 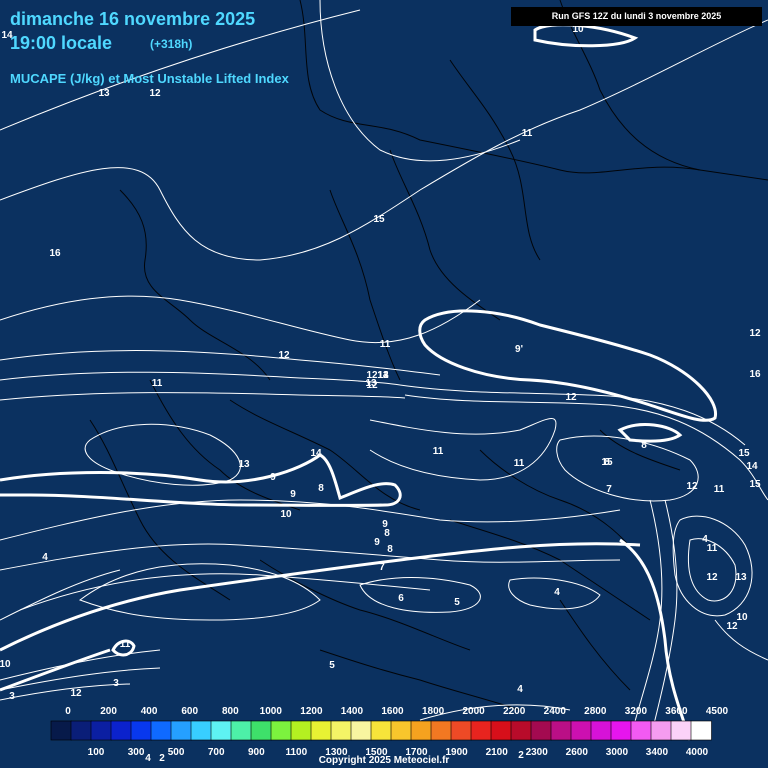 I want to click on forecast-date: dimanche 16 novembre 2025, so click(x=133, y=19).